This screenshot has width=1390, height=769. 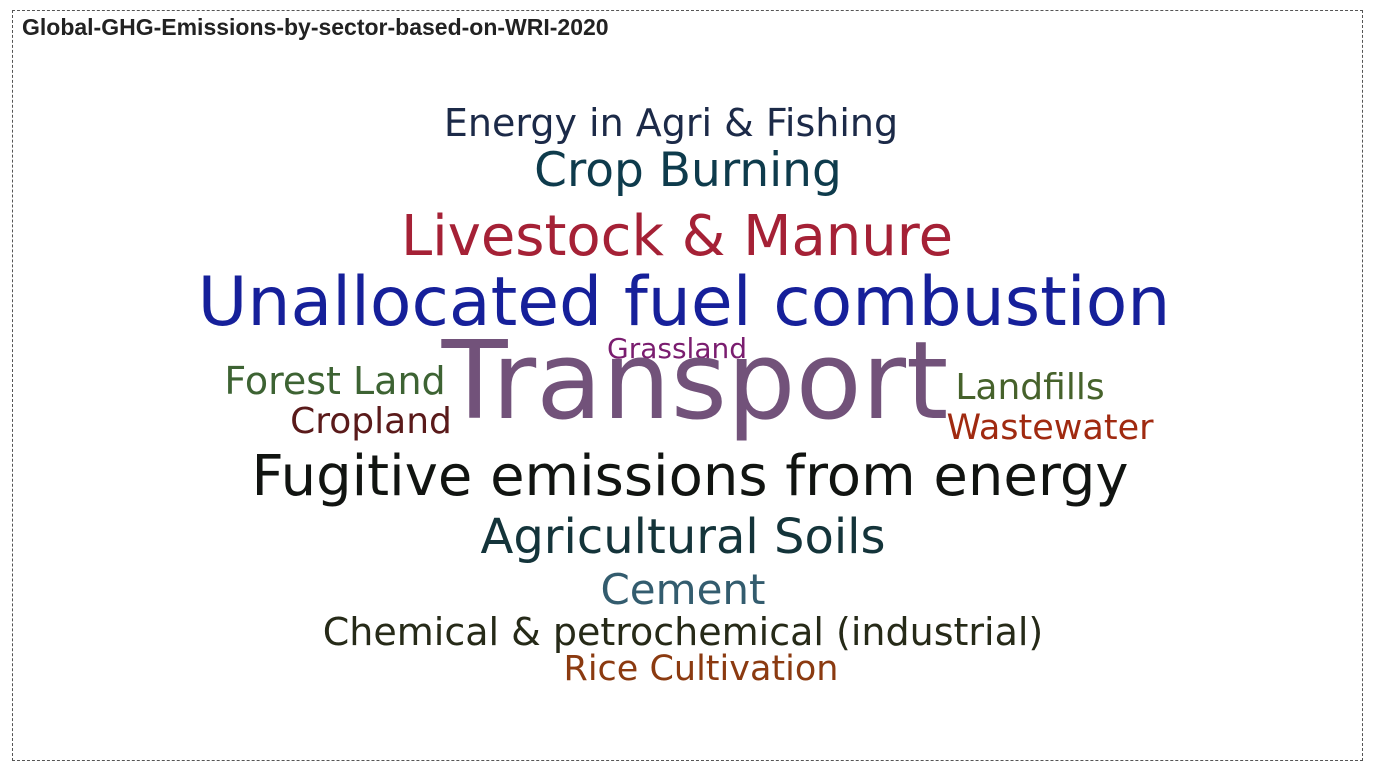 What do you see at coordinates (682, 537) in the screenshot?
I see `word-agricultural-soils: Agricultural Soils` at bounding box center [682, 537].